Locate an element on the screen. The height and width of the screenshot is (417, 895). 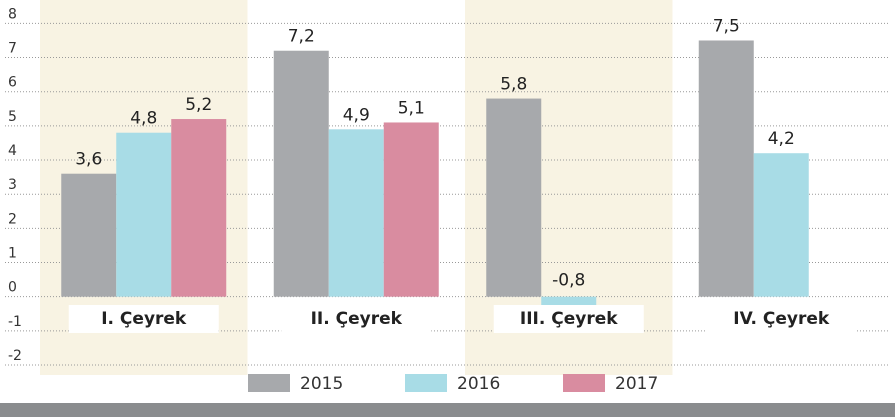
legend-label: 2016 is located at coordinates (478, 384).